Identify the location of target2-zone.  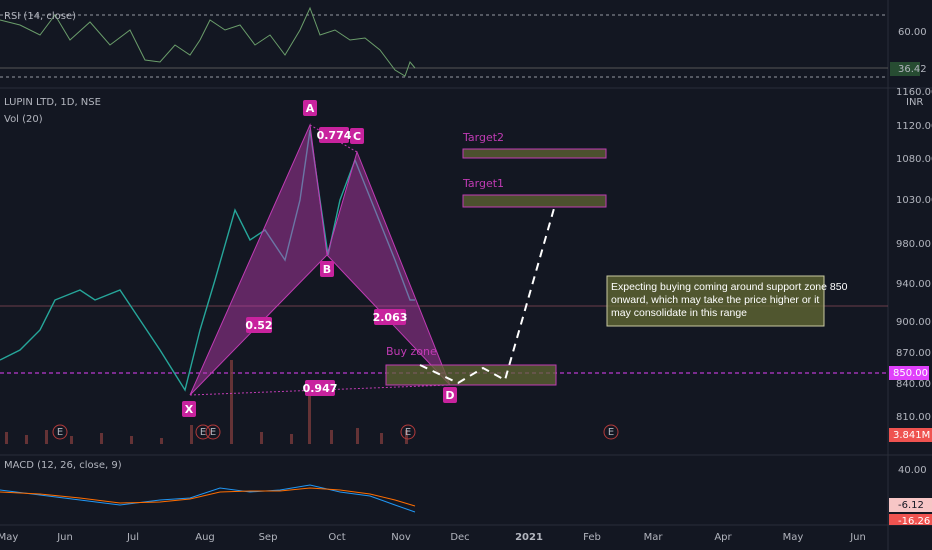
(534, 153).